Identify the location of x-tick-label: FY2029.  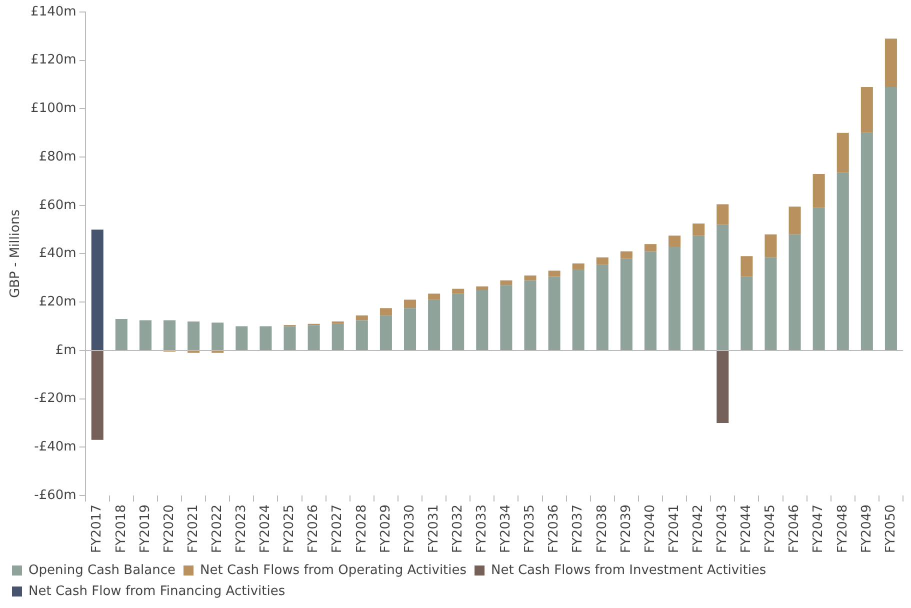
(386, 529).